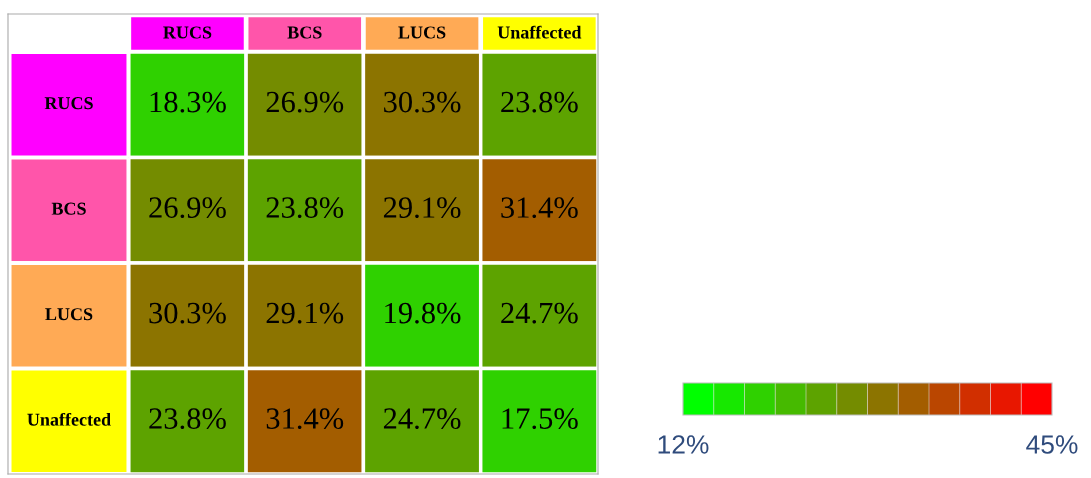 The width and height of the screenshot is (1091, 478). I want to click on y-tick-label: LUCS, so click(69, 314).